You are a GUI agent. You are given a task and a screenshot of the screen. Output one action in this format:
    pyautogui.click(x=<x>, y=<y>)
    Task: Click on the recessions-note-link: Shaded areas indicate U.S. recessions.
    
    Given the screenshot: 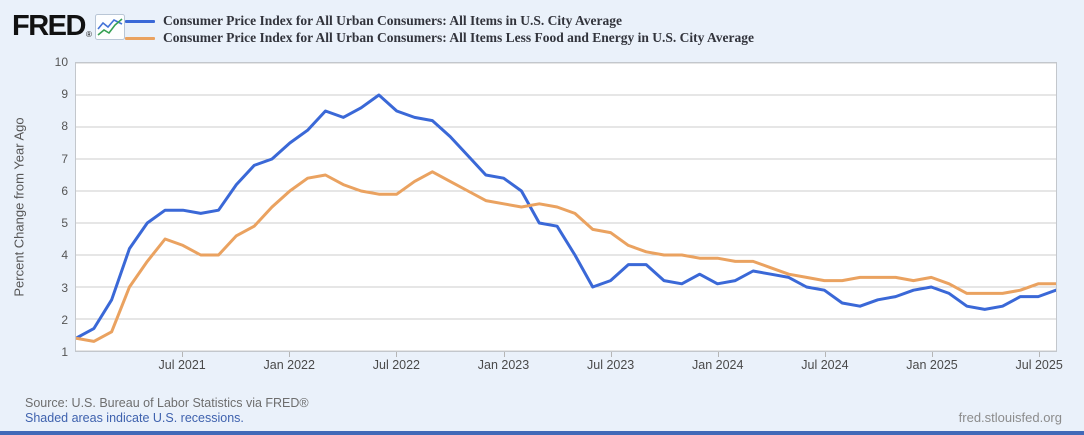 What is the action you would take?
    pyautogui.click(x=134, y=418)
    